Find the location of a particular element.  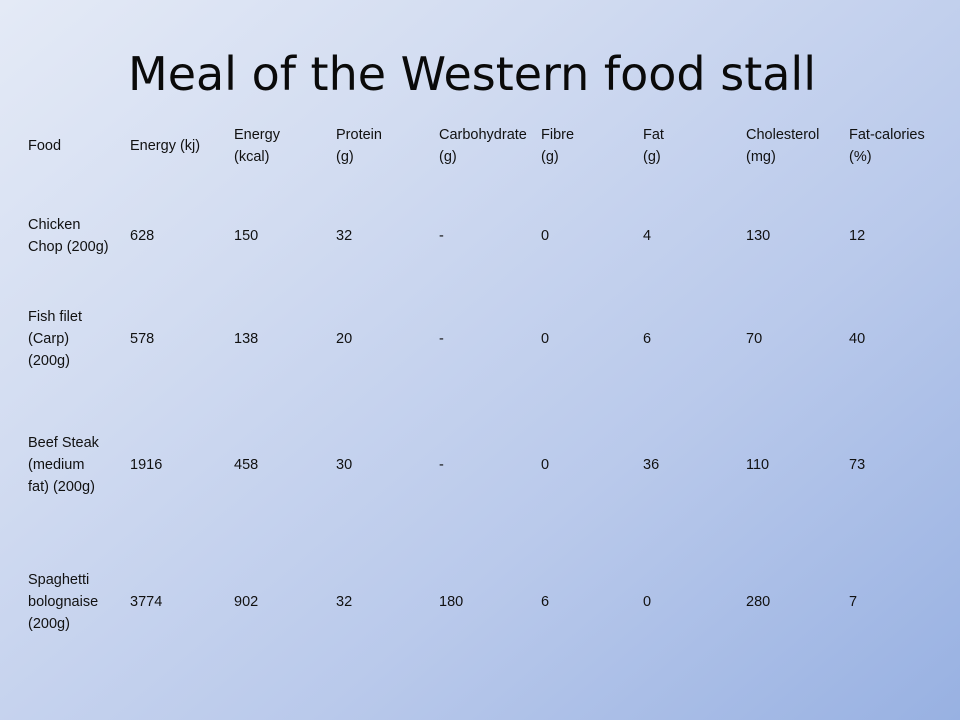

food-name-line: Chicken is located at coordinates (54, 225).